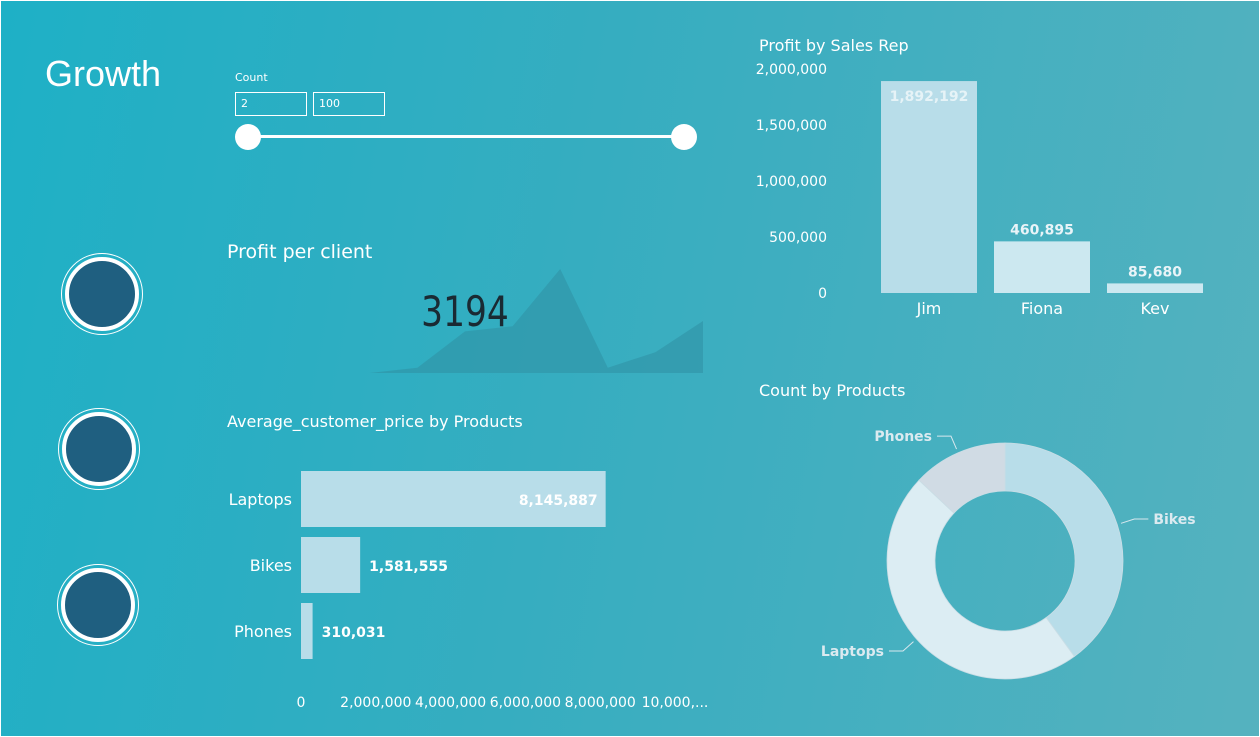 This screenshot has width=1260, height=737. What do you see at coordinates (465, 311) in the screenshot?
I see `kpi-value: 3194` at bounding box center [465, 311].